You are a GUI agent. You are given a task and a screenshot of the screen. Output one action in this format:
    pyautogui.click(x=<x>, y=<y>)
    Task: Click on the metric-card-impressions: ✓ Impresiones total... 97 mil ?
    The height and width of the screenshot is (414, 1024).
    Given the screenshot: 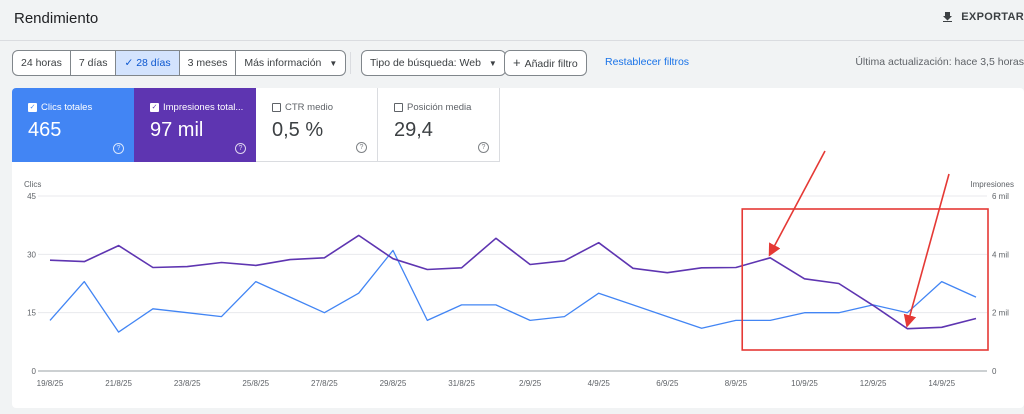 What is the action you would take?
    pyautogui.click(x=195, y=125)
    